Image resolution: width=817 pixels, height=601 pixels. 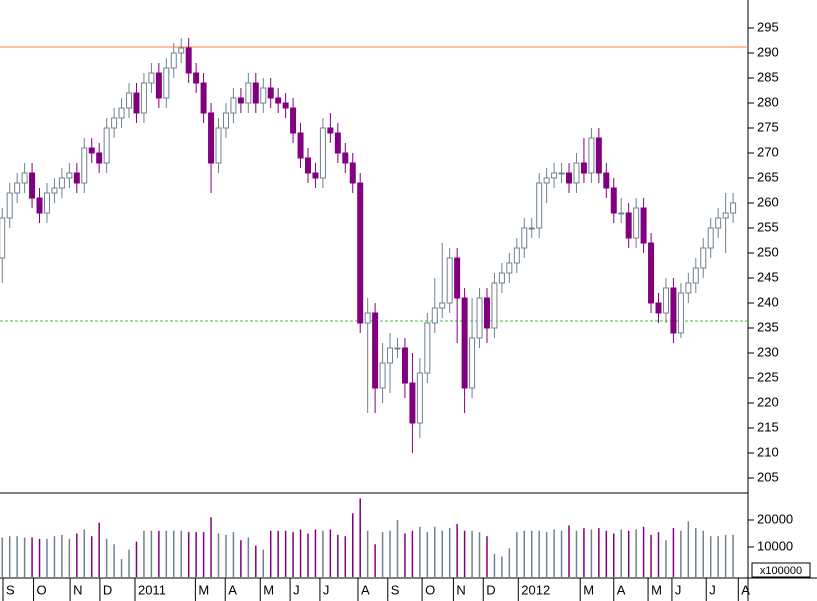 I want to click on y-tick-label: 250, so click(x=768, y=251).